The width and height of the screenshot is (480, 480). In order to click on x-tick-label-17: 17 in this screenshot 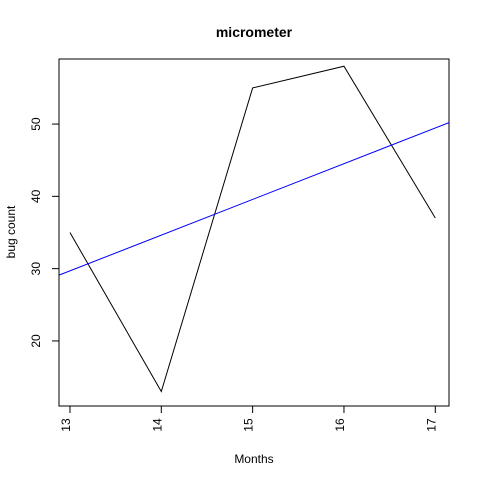, I will do `click(431, 425)`.